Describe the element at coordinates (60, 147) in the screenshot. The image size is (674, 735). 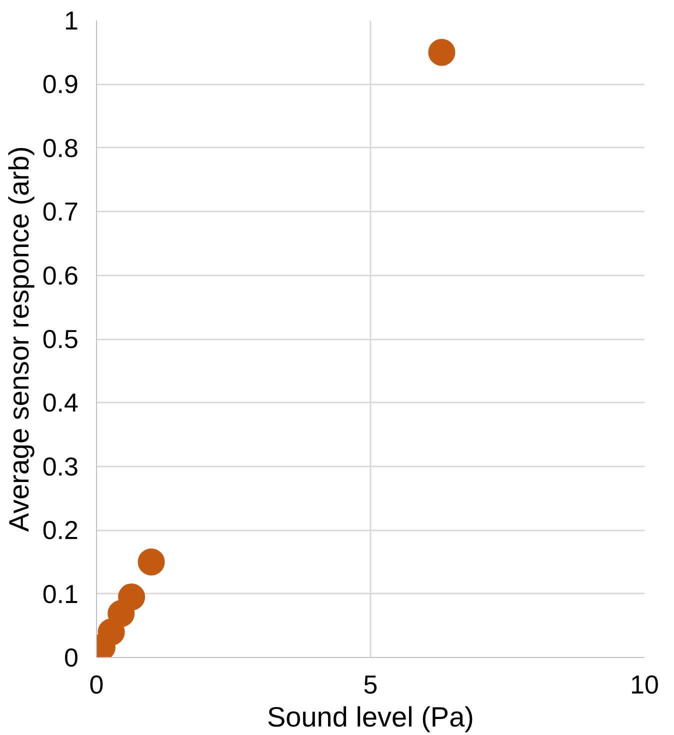
I see `y-tick-label: 0.8` at that location.